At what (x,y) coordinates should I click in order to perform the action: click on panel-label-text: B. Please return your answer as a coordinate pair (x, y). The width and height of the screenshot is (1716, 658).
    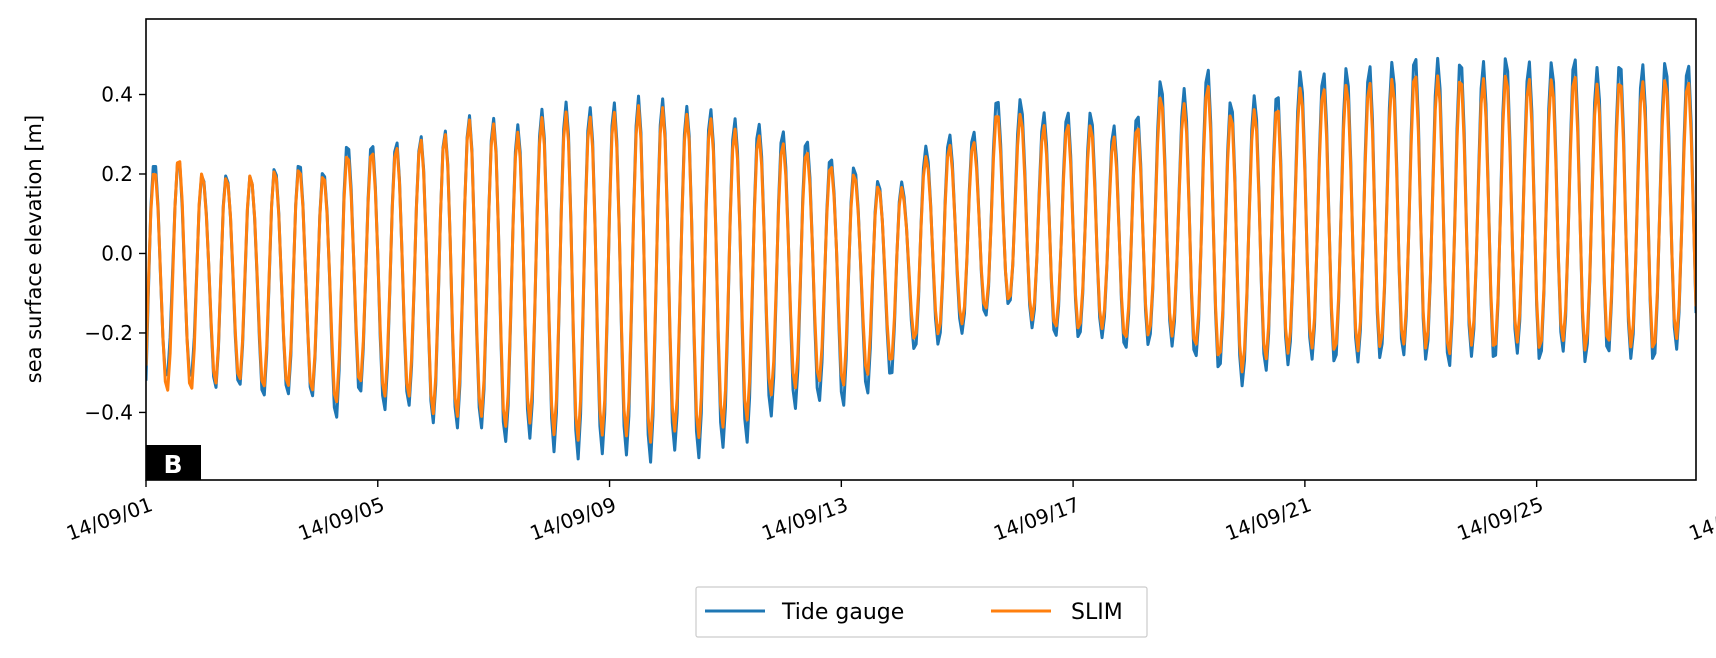
    Looking at the image, I should click on (172, 464).